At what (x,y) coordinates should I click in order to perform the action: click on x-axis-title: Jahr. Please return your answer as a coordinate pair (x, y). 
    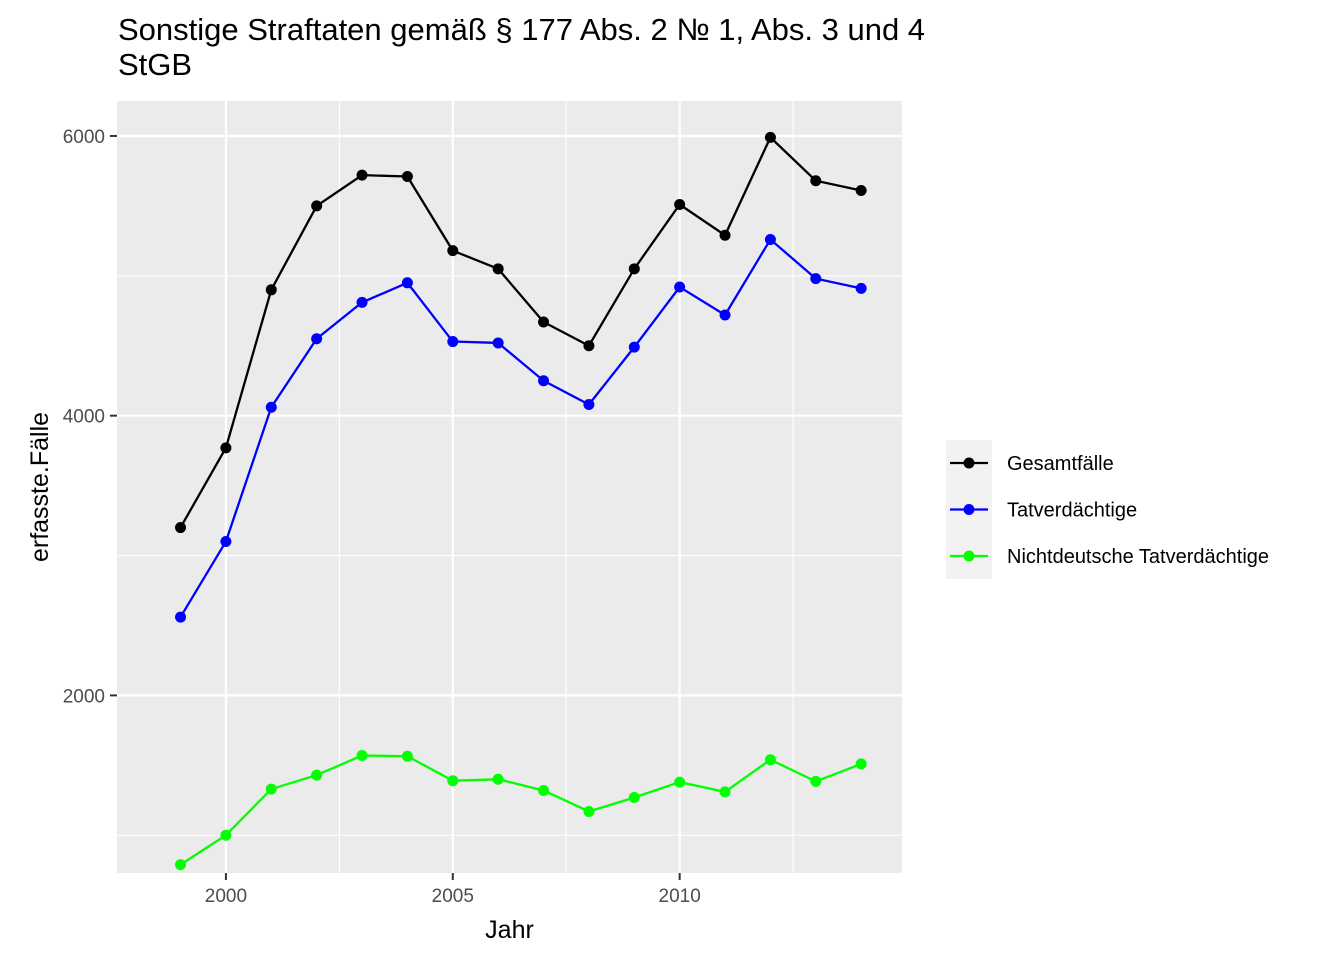
    Looking at the image, I should click on (509, 930).